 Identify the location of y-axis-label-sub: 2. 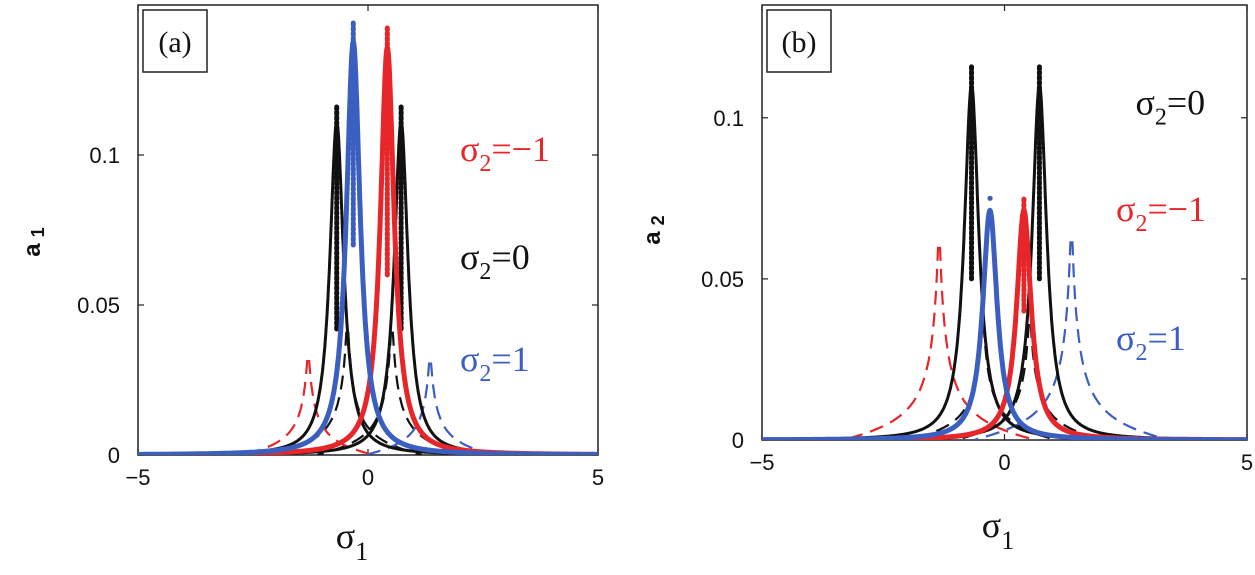
(658, 220).